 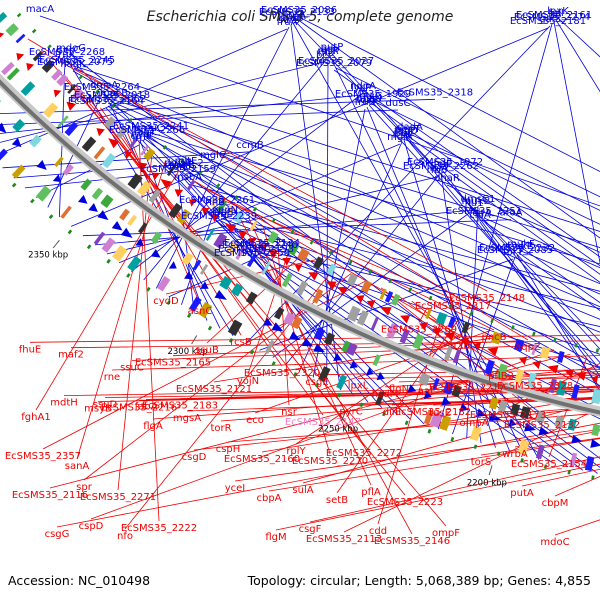 What do you see at coordinates (361, 88) in the screenshot?
I see `forward-gene-label: lysP` at bounding box center [361, 88].